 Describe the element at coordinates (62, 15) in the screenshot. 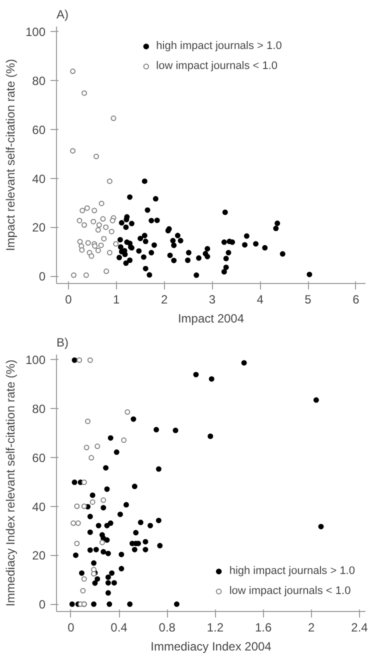

I see `chart-title: A)` at that location.